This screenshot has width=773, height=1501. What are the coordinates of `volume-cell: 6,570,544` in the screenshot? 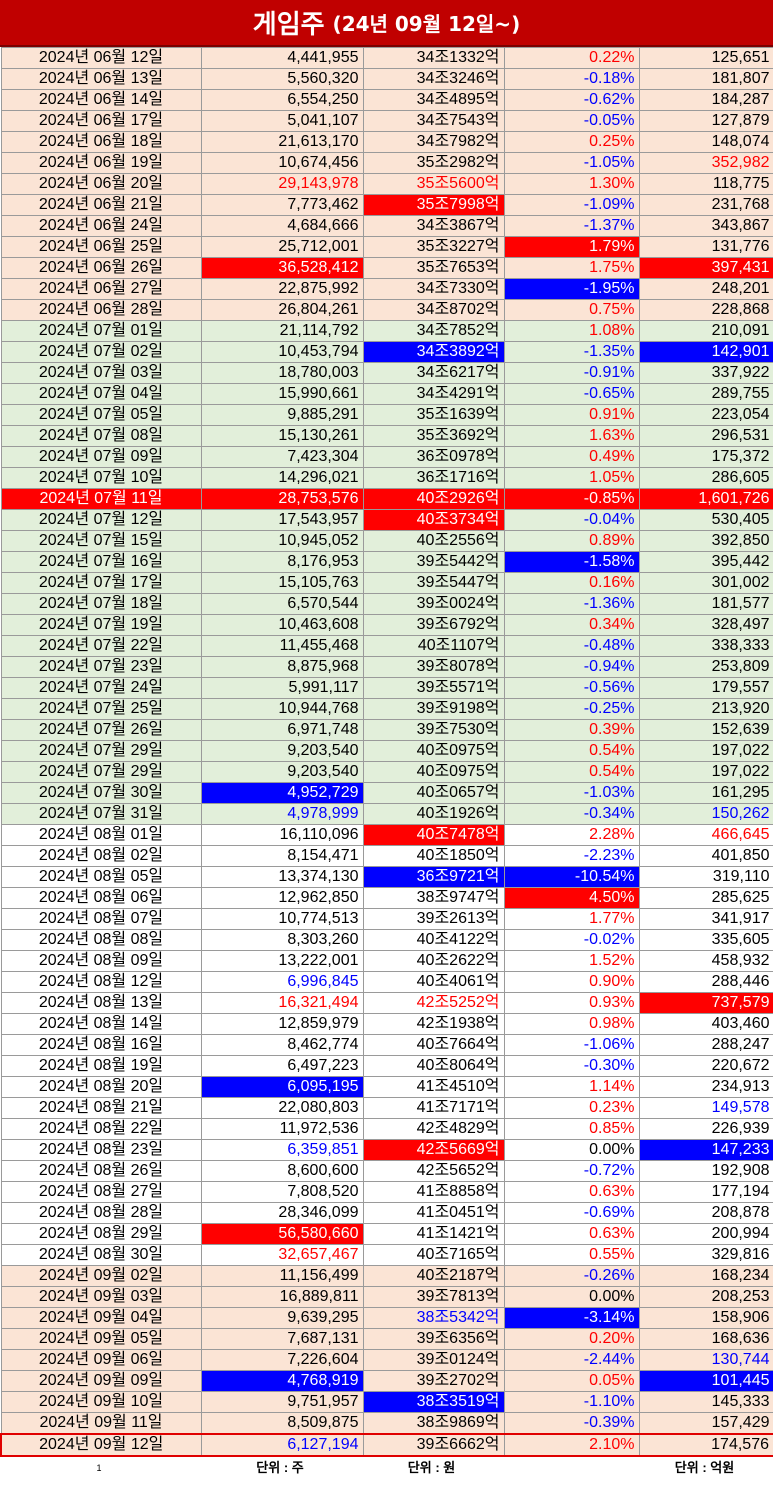 It's located at (282, 604).